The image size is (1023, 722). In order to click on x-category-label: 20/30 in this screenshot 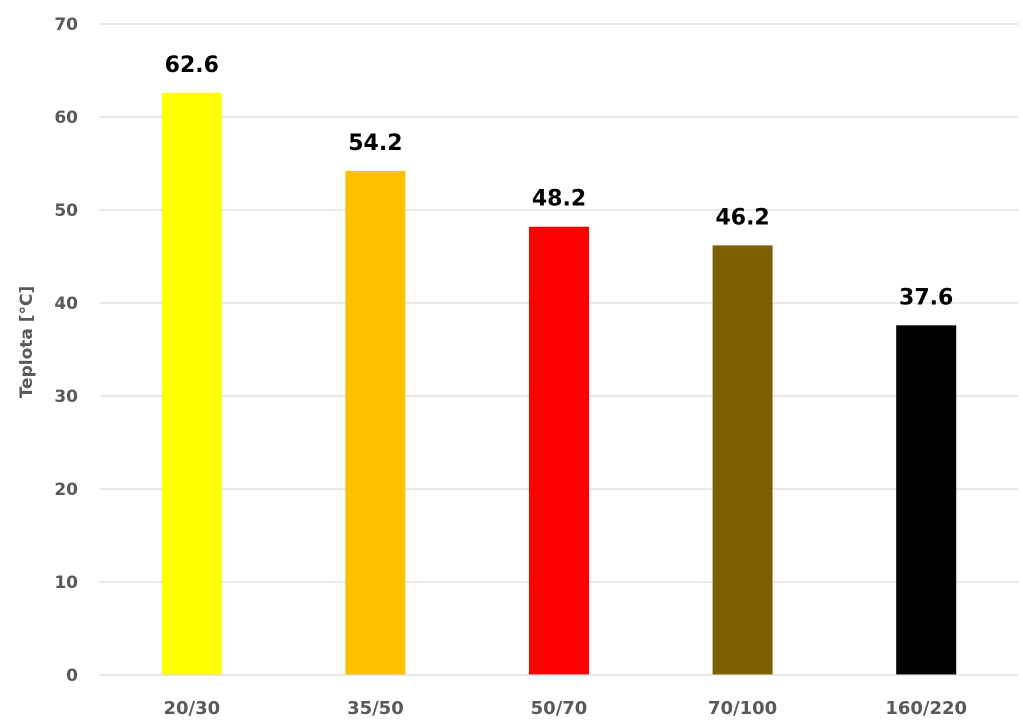, I will do `click(191, 708)`.